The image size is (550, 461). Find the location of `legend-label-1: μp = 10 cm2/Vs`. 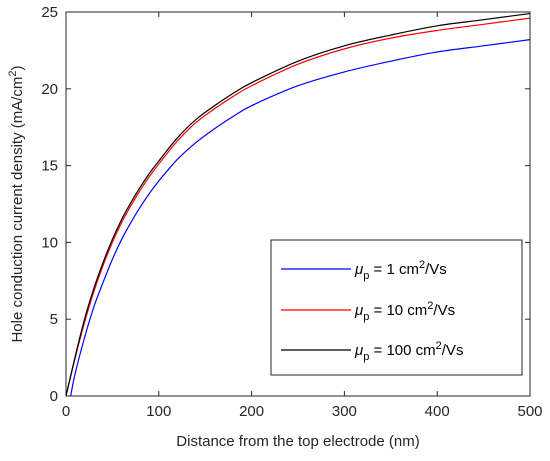

legend-label-1: μp = 10 cm2/Vs is located at coordinates (404, 311).